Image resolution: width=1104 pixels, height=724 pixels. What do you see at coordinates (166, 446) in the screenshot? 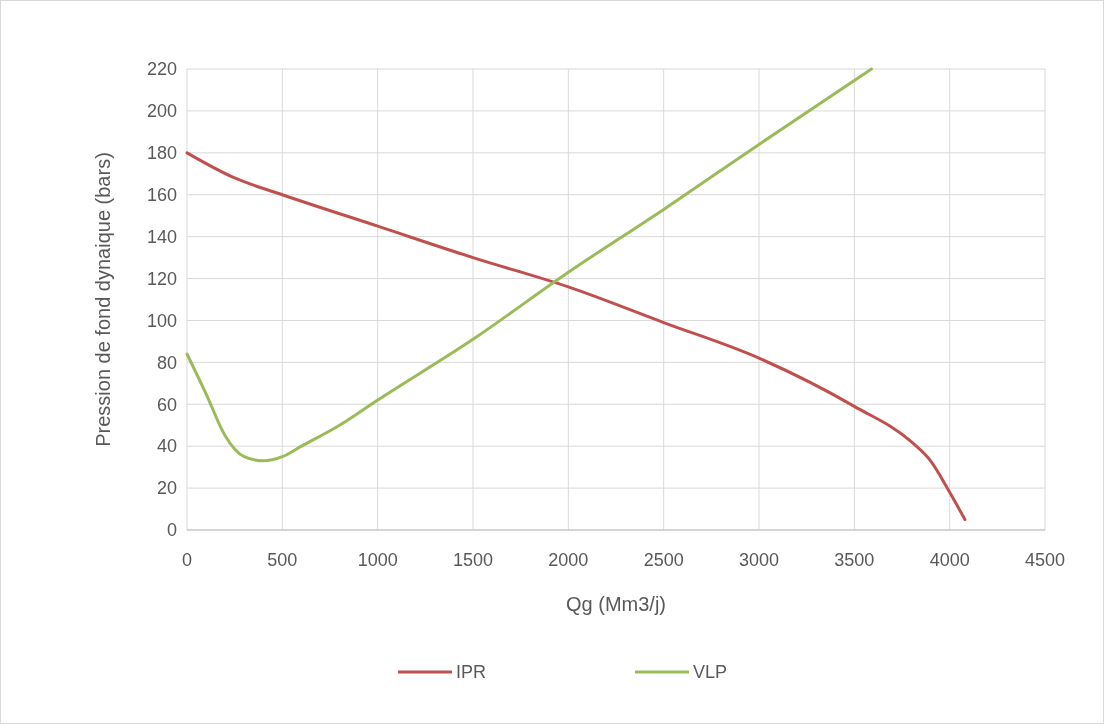
I see `y-tick-label: 40` at bounding box center [166, 446].